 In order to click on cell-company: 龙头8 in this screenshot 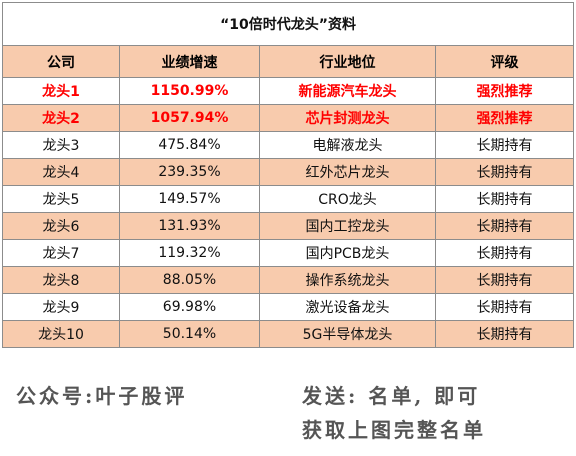, I will do `click(61, 280)`.